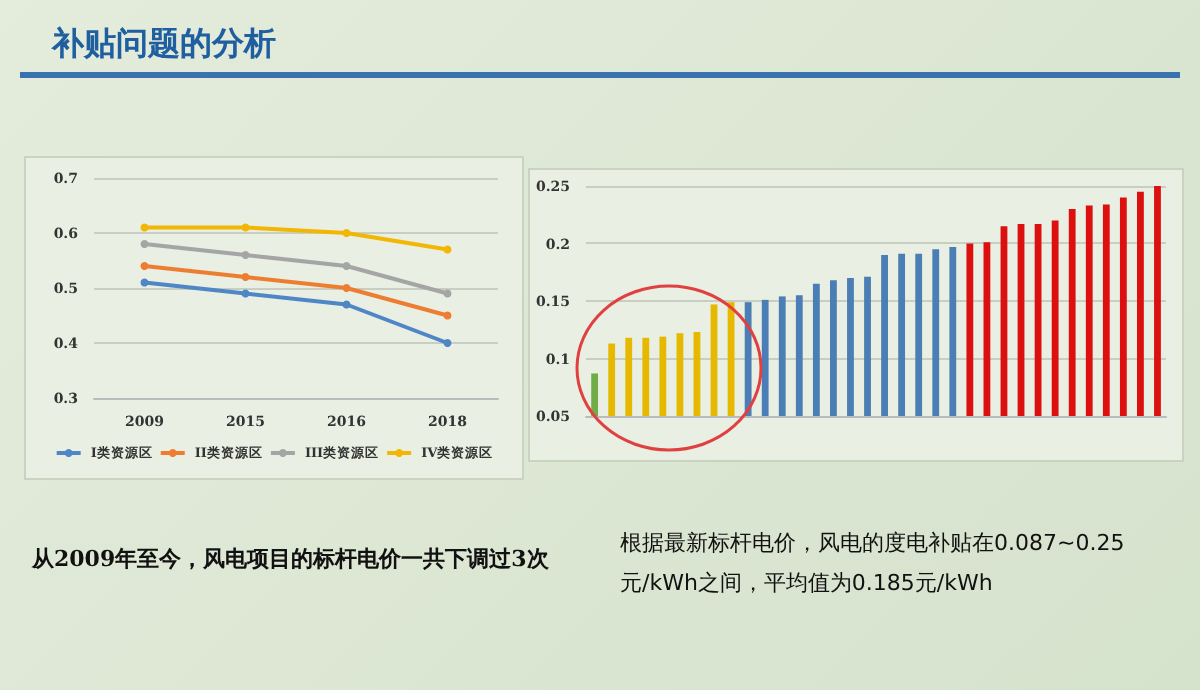 This screenshot has width=1200, height=690. What do you see at coordinates (291, 560) in the screenshot?
I see `text: 从2009年至今，风电项目的标杆电价一共下调过3次` at bounding box center [291, 560].